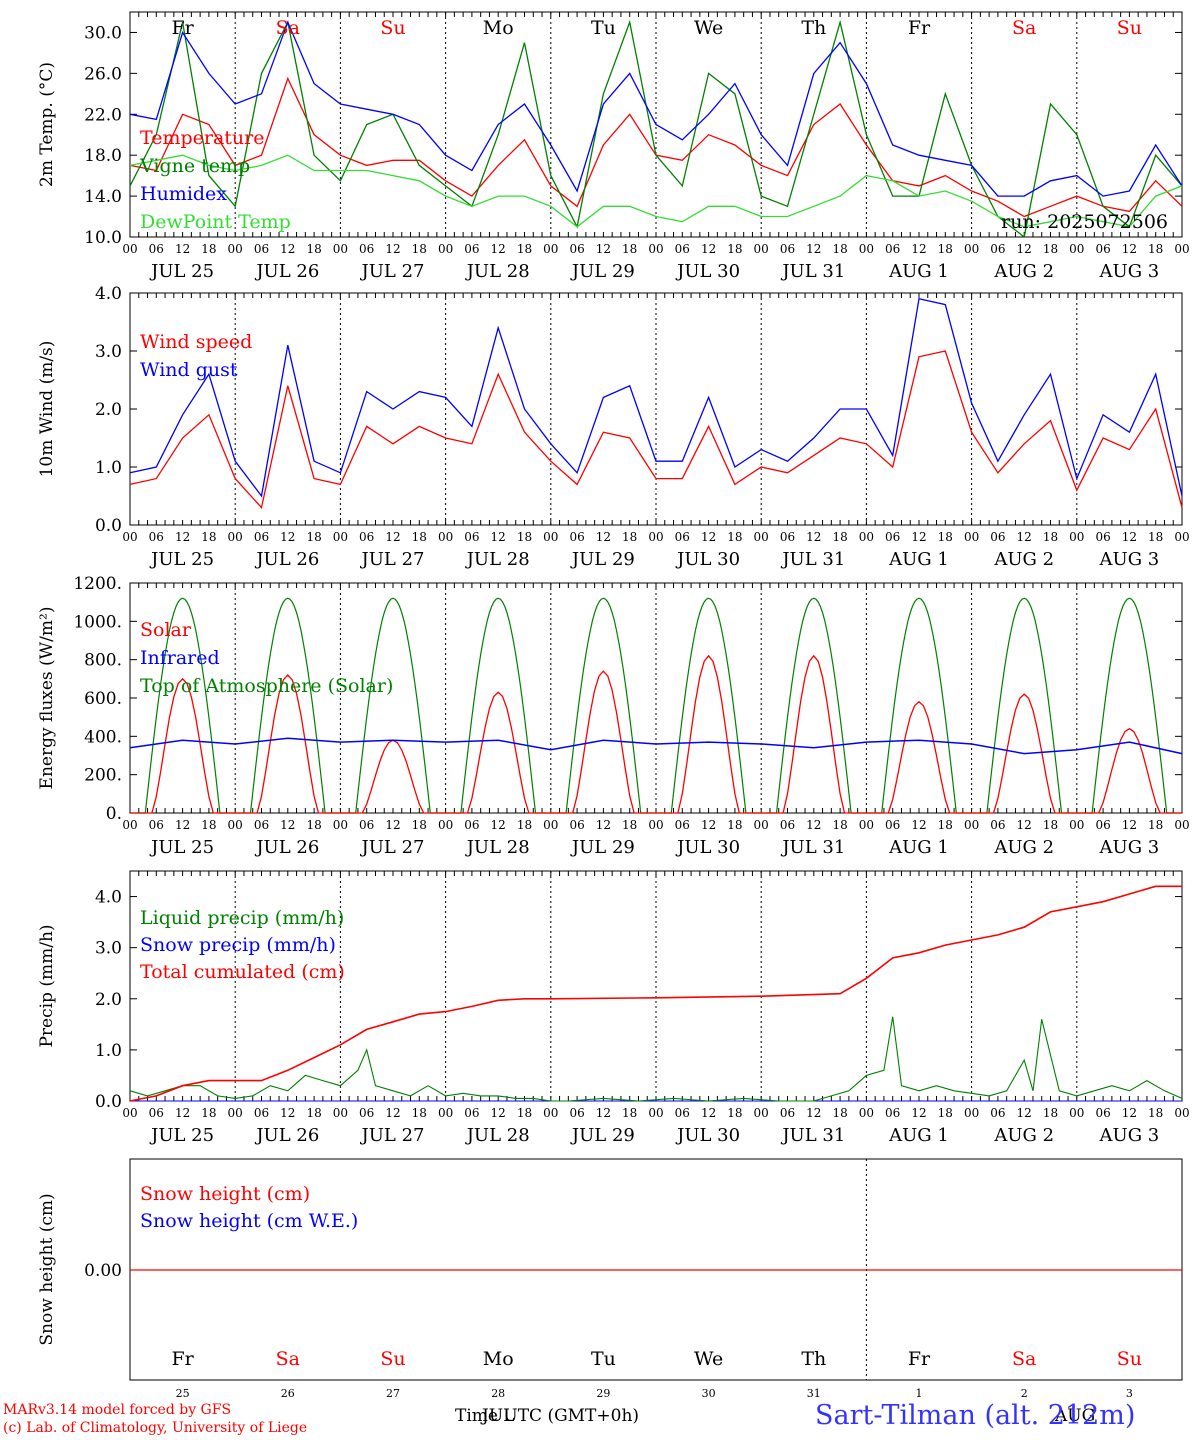 This screenshot has width=1194, height=1440. What do you see at coordinates (655, 993) in the screenshot?
I see `series-line-total-cumulated-cm-` at bounding box center [655, 993].